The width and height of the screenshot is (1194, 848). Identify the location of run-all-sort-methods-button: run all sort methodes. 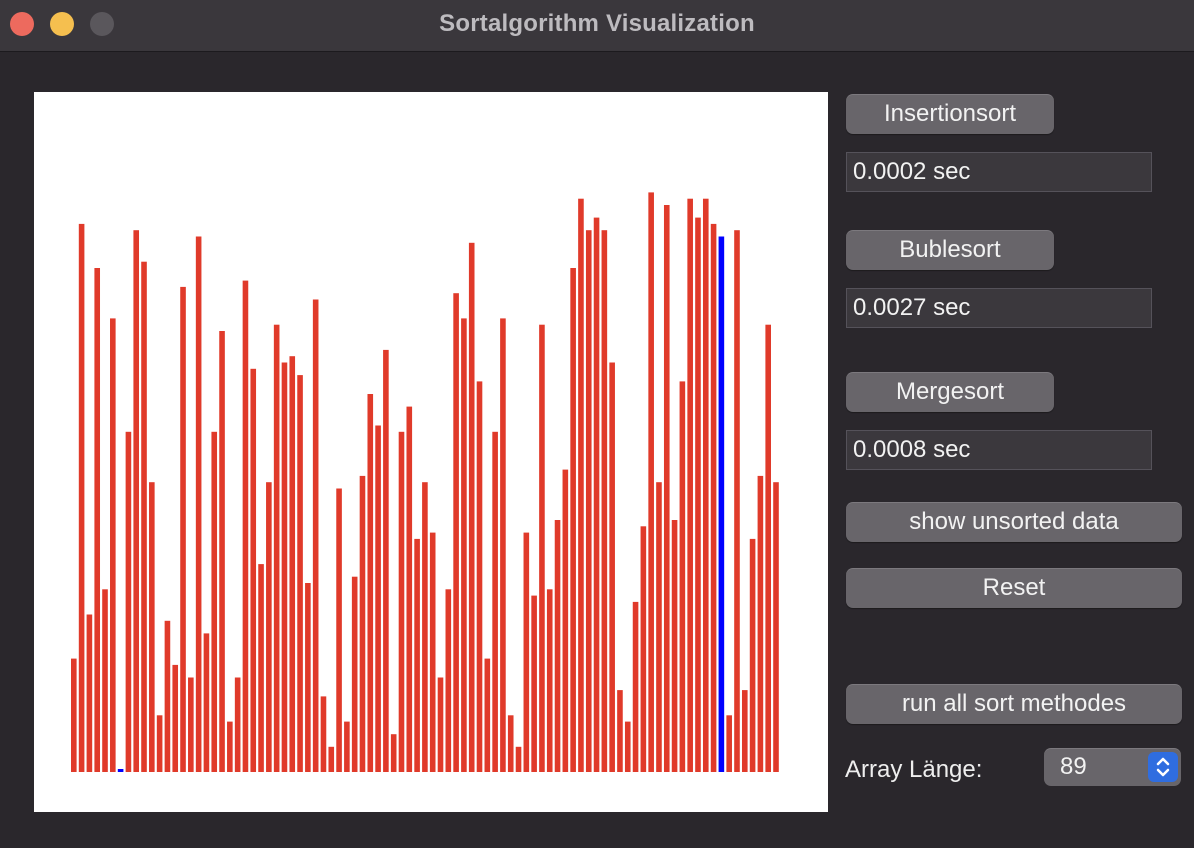
(1014, 704).